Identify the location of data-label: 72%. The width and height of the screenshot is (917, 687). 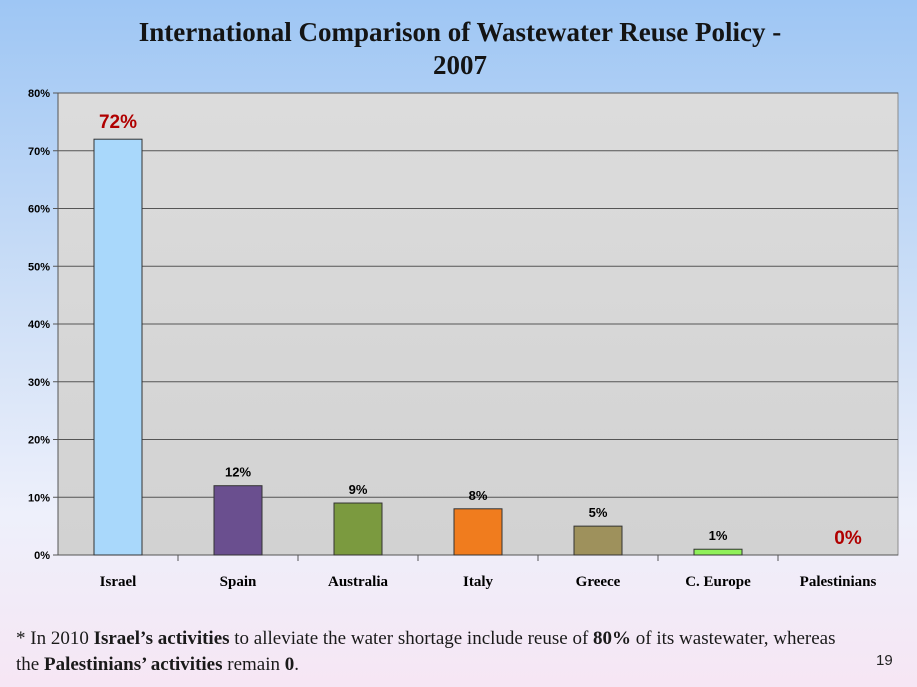
(118, 122).